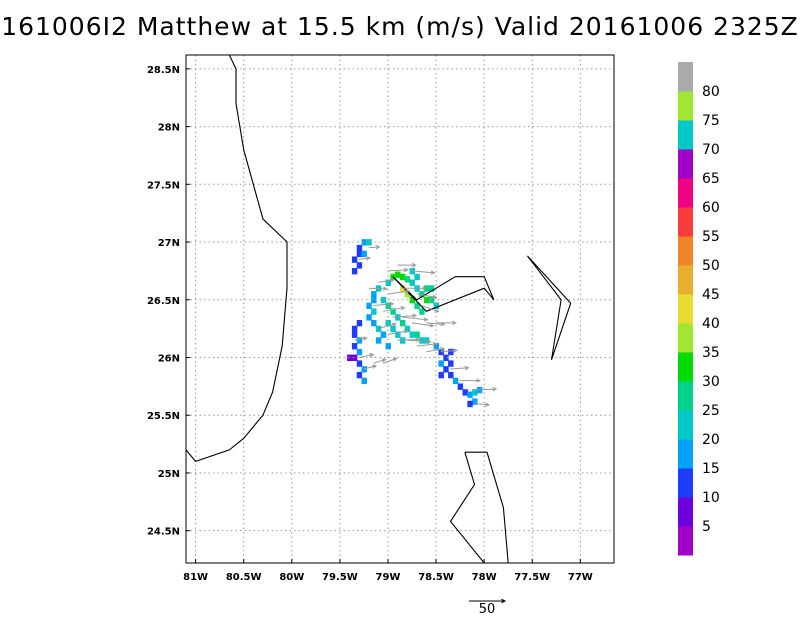 This screenshot has width=800, height=618. I want to click on wind-vectors, so click(426, 325).